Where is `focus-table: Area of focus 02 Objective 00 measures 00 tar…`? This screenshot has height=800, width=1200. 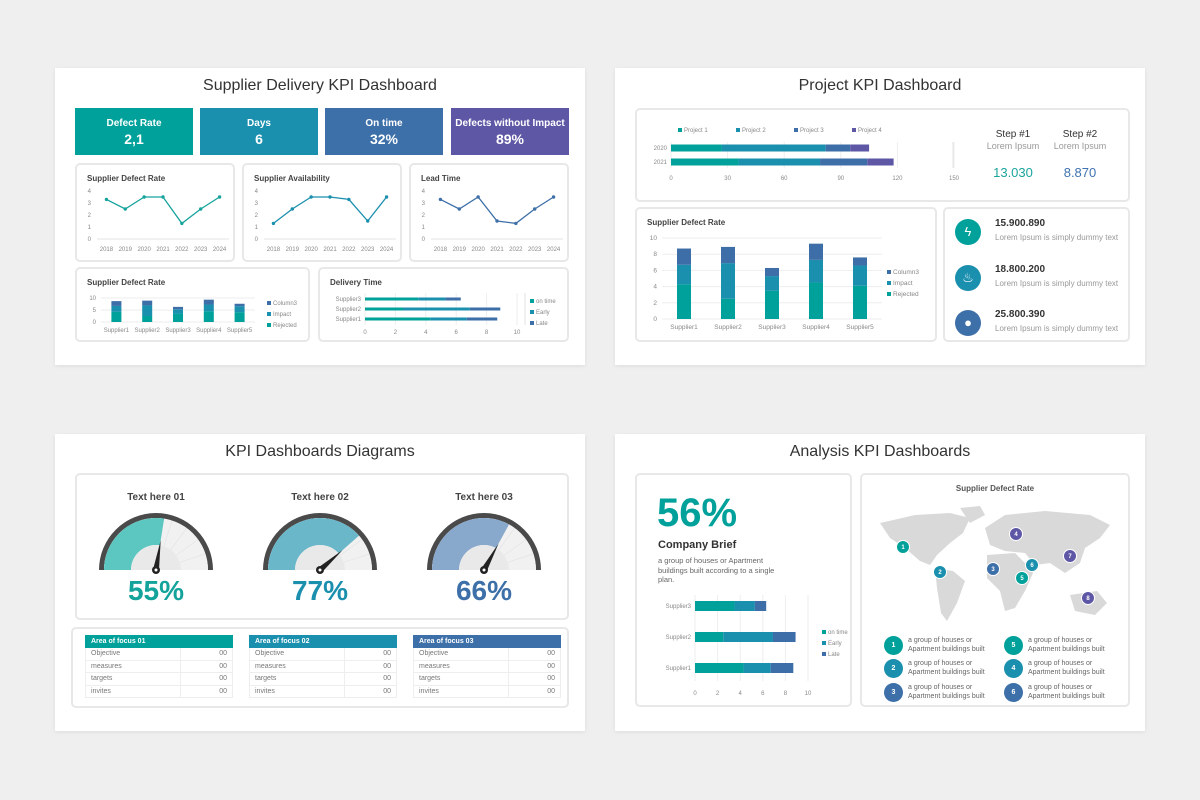
focus-table: Area of focus 02 Objective 00 measures 00 tar… is located at coordinates (323, 666).